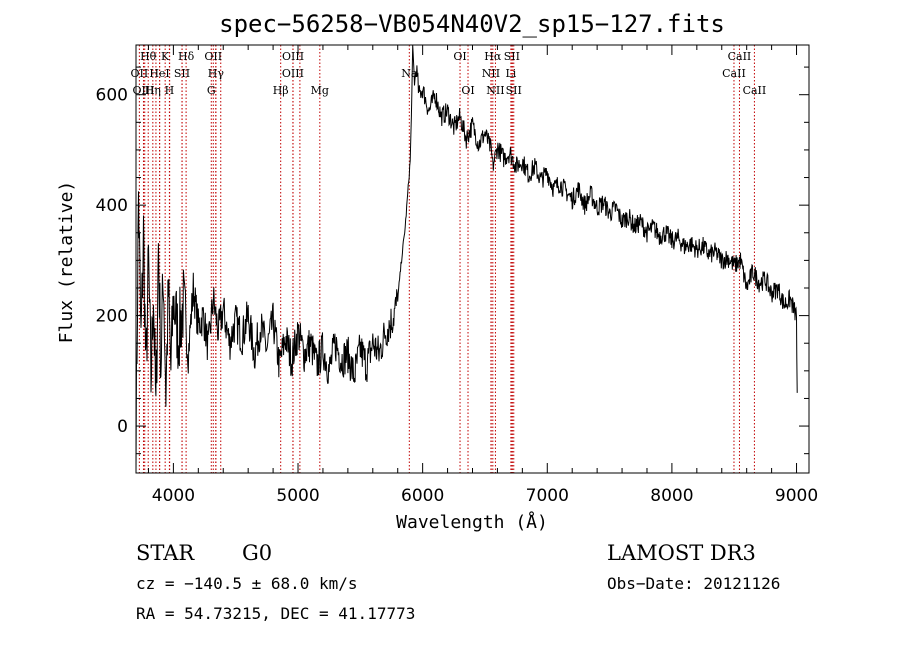 This screenshot has height=649, width=900. What do you see at coordinates (320, 90) in the screenshot?
I see `spectral-line-label: Mg` at bounding box center [320, 90].